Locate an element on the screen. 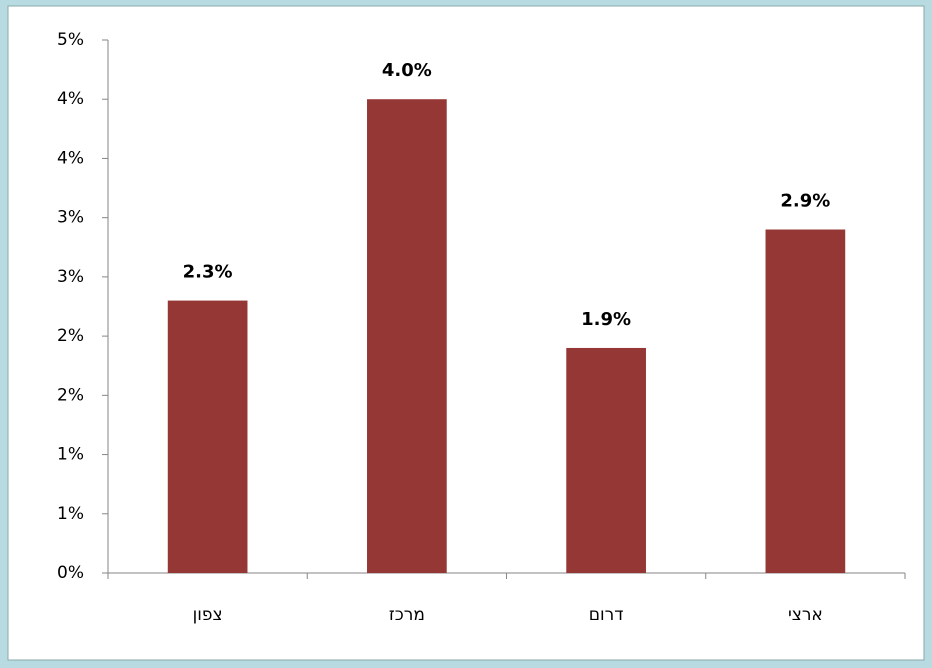  y-tick-label: 0% is located at coordinates (70, 573).